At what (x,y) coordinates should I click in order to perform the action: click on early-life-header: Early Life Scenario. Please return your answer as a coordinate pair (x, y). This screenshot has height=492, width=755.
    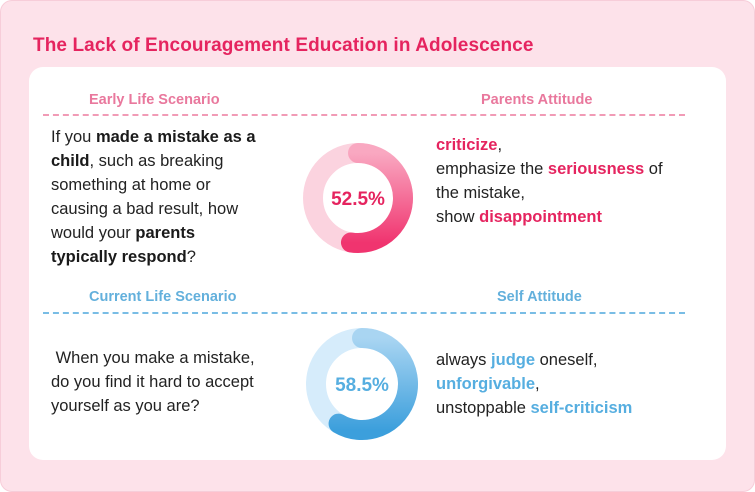
    Looking at the image, I should click on (154, 100).